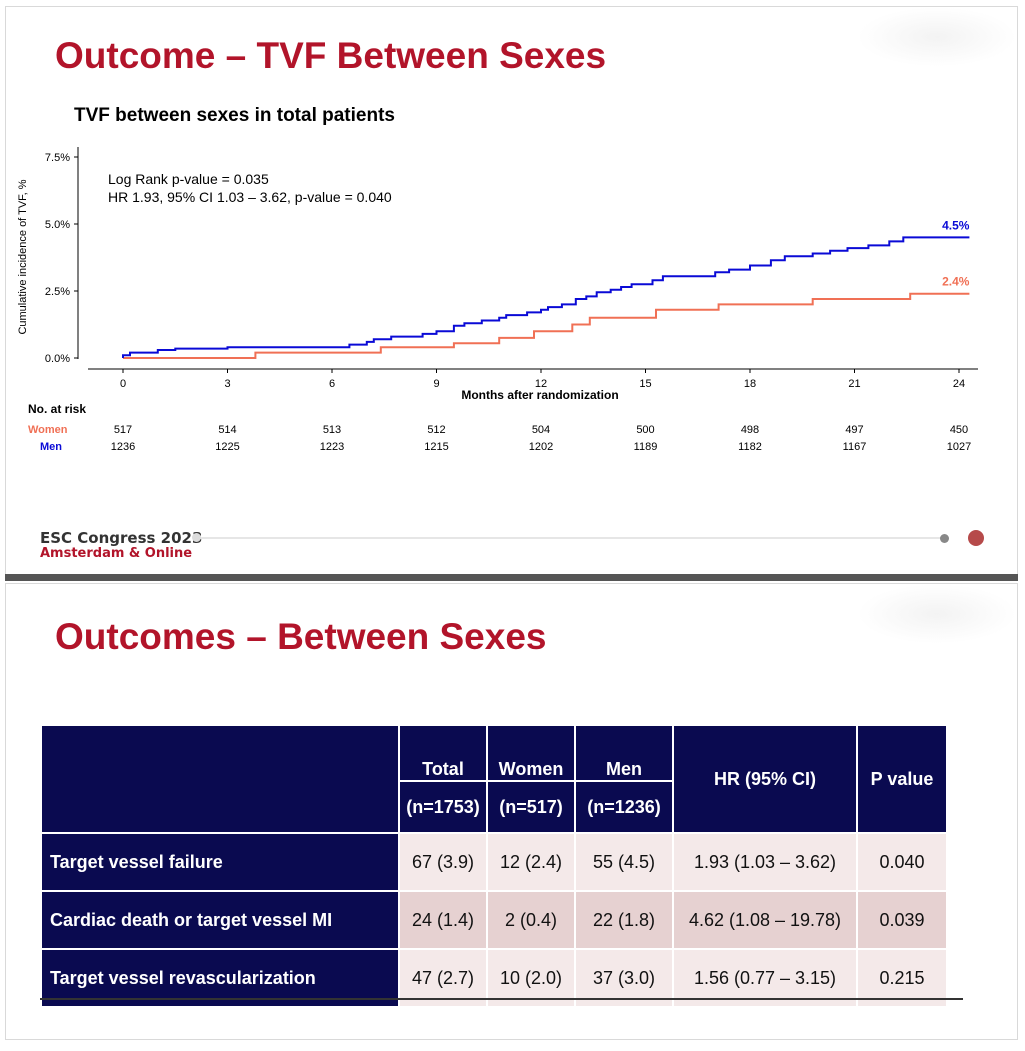 Image resolution: width=1025 pixels, height=1051 pixels. What do you see at coordinates (765, 862) in the screenshot?
I see `cell-hr: 1.93 (1.03 – 3.62)` at bounding box center [765, 862].